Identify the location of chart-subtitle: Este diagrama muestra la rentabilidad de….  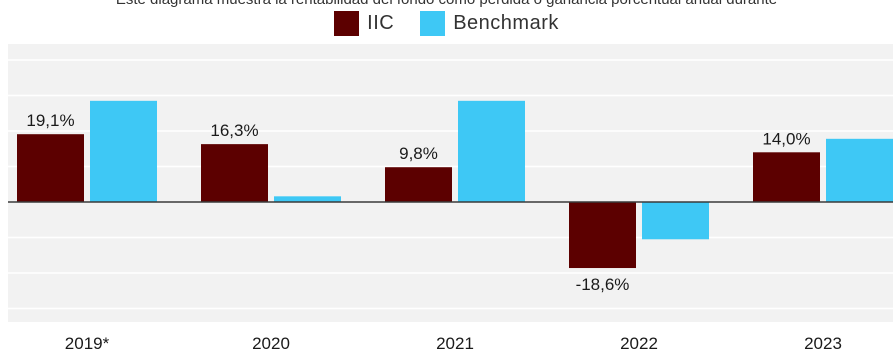
(446, 4).